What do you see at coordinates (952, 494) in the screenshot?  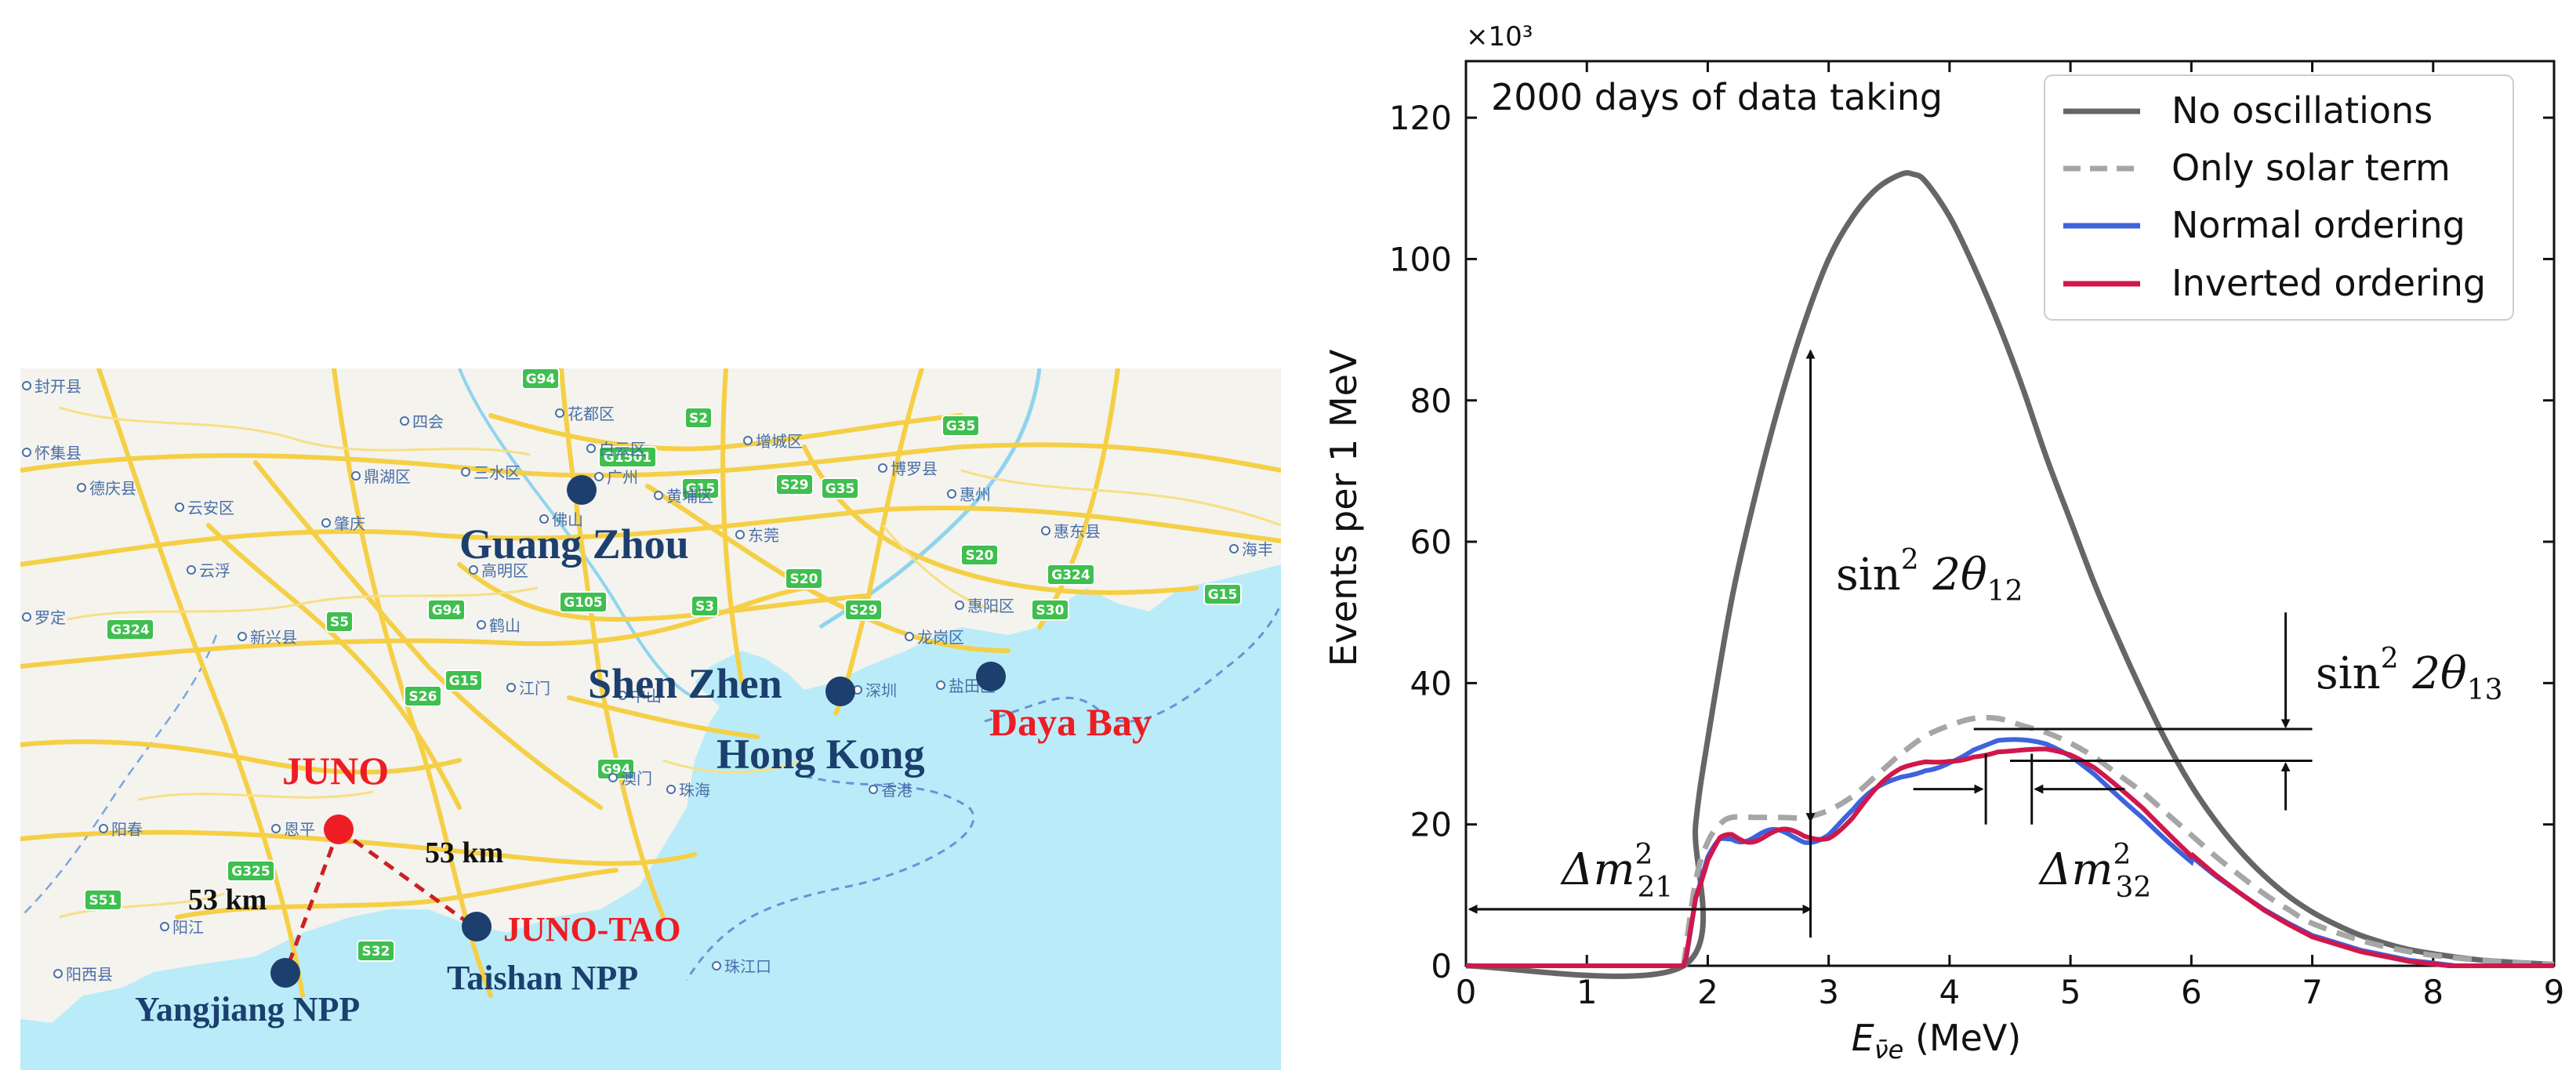 I see `place-dot-huizhou` at bounding box center [952, 494].